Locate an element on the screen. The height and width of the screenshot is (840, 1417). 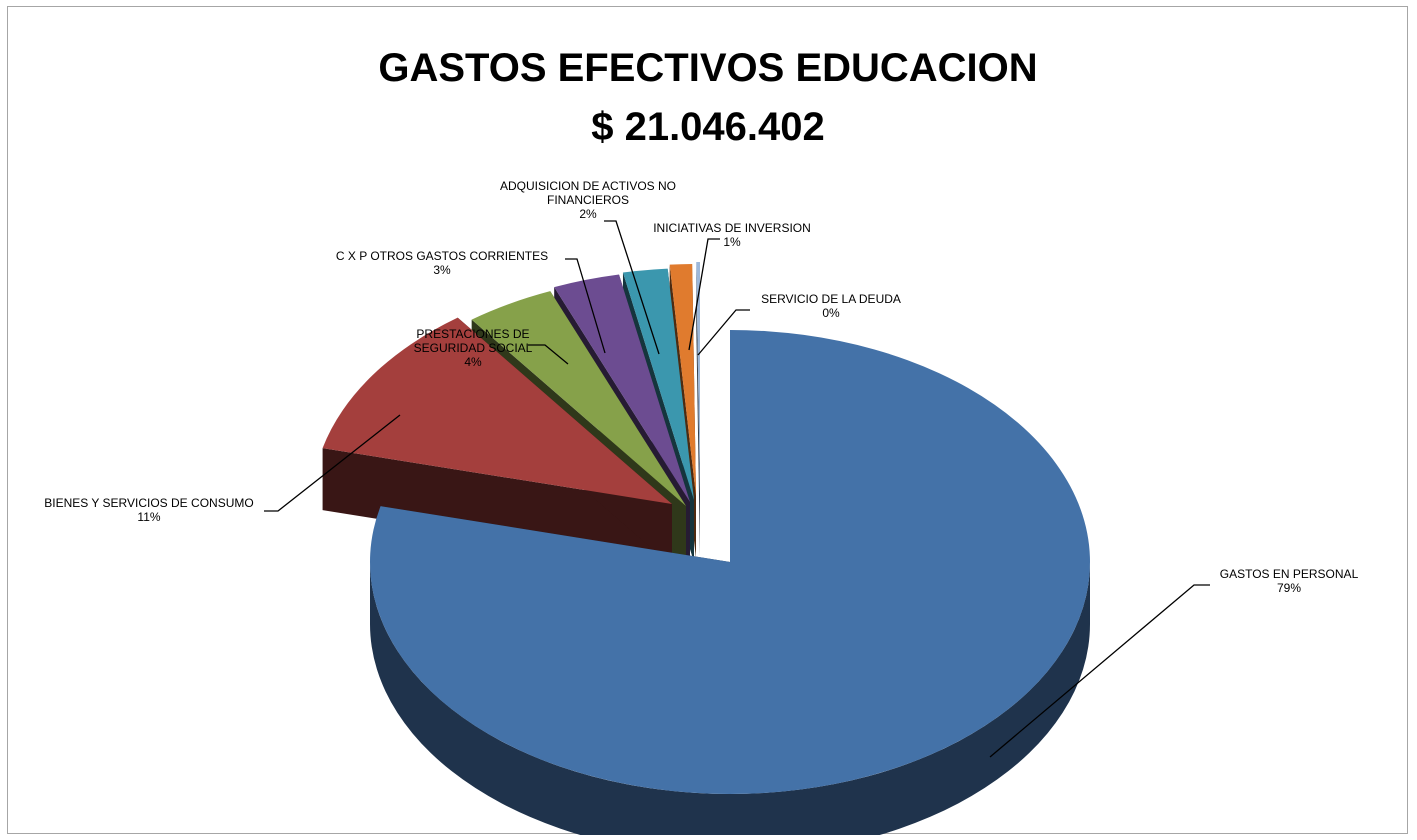
slice-servicio-de-la-deuda is located at coordinates (698, 409).